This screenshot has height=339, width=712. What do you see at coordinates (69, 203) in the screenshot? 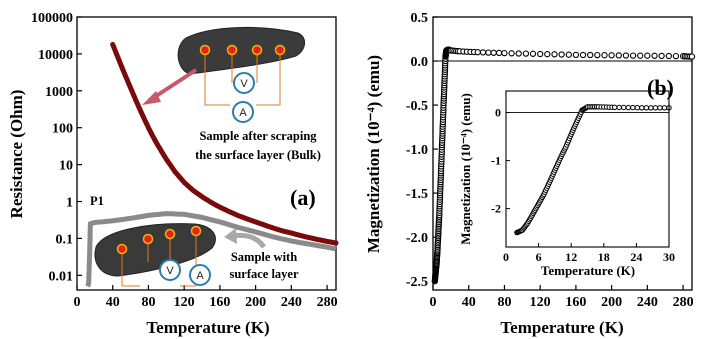
I see `y-tick-label: 1` at bounding box center [69, 203].